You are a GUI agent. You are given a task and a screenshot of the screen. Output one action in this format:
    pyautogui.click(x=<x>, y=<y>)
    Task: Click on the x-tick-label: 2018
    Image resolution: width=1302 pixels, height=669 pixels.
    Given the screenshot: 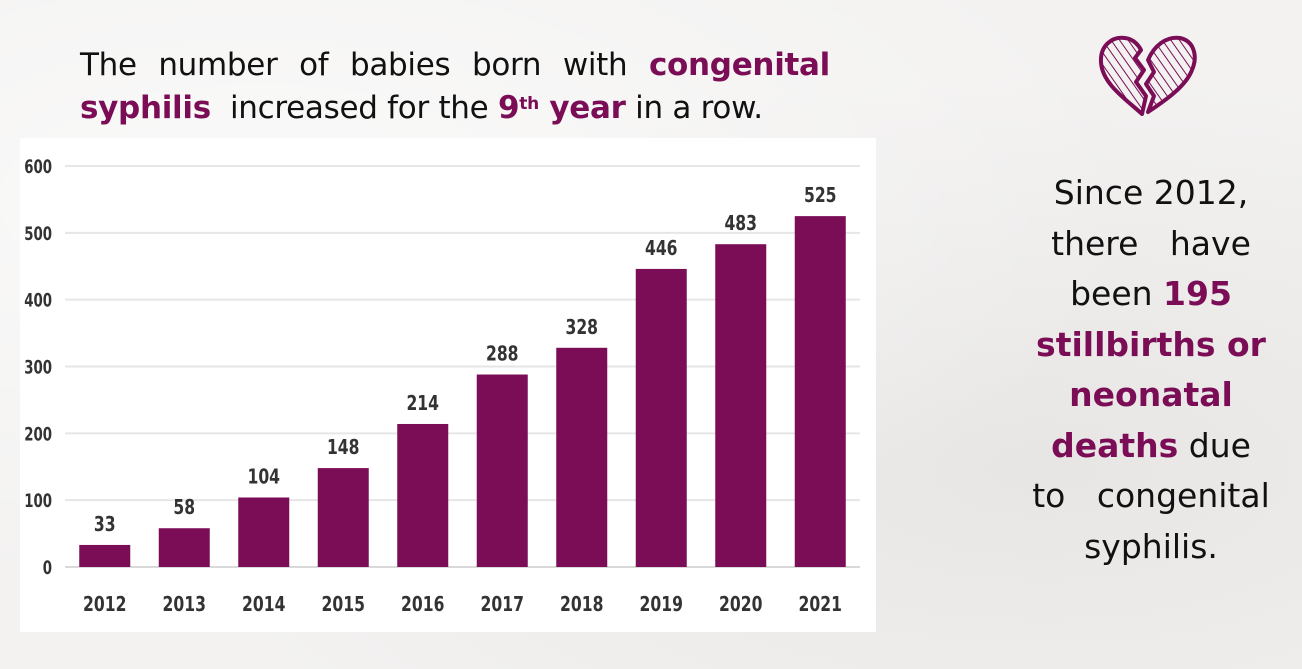 What is the action you would take?
    pyautogui.click(x=581, y=604)
    